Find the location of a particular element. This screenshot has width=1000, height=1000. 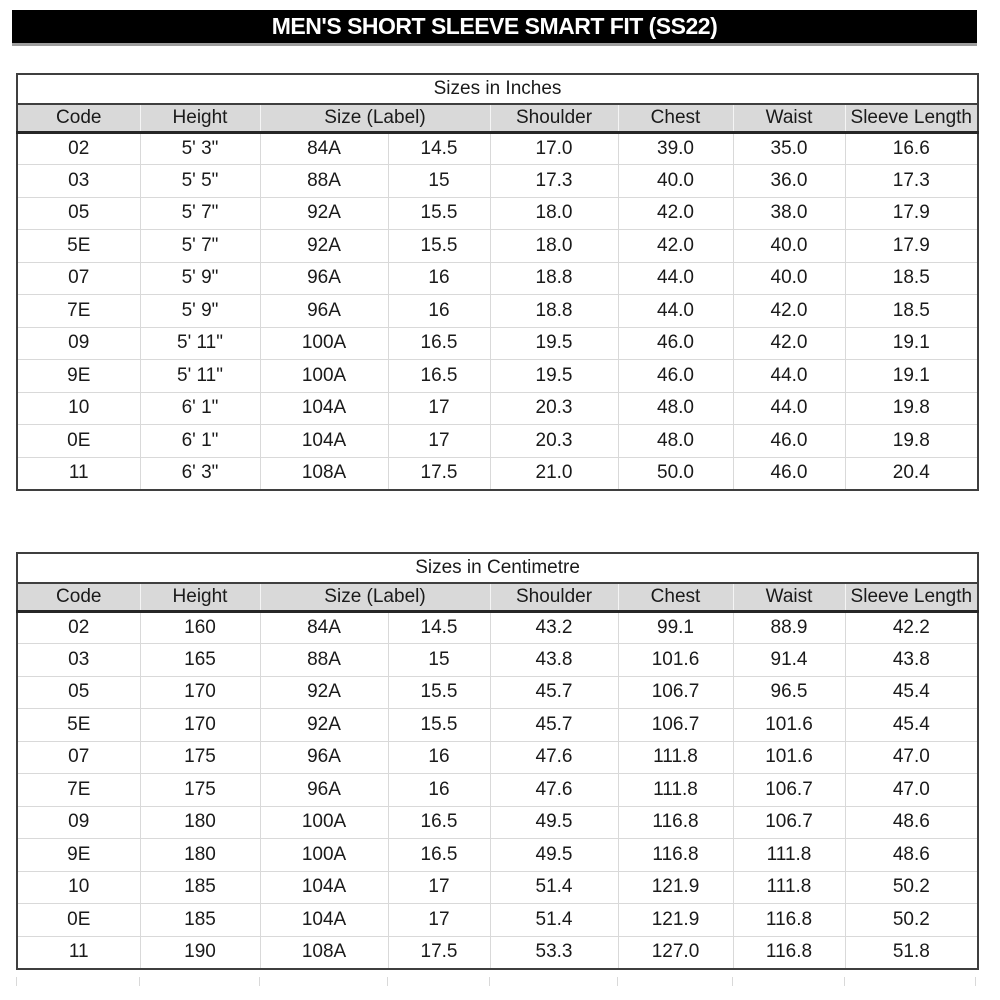

column-header-height: Height is located at coordinates (199, 598).